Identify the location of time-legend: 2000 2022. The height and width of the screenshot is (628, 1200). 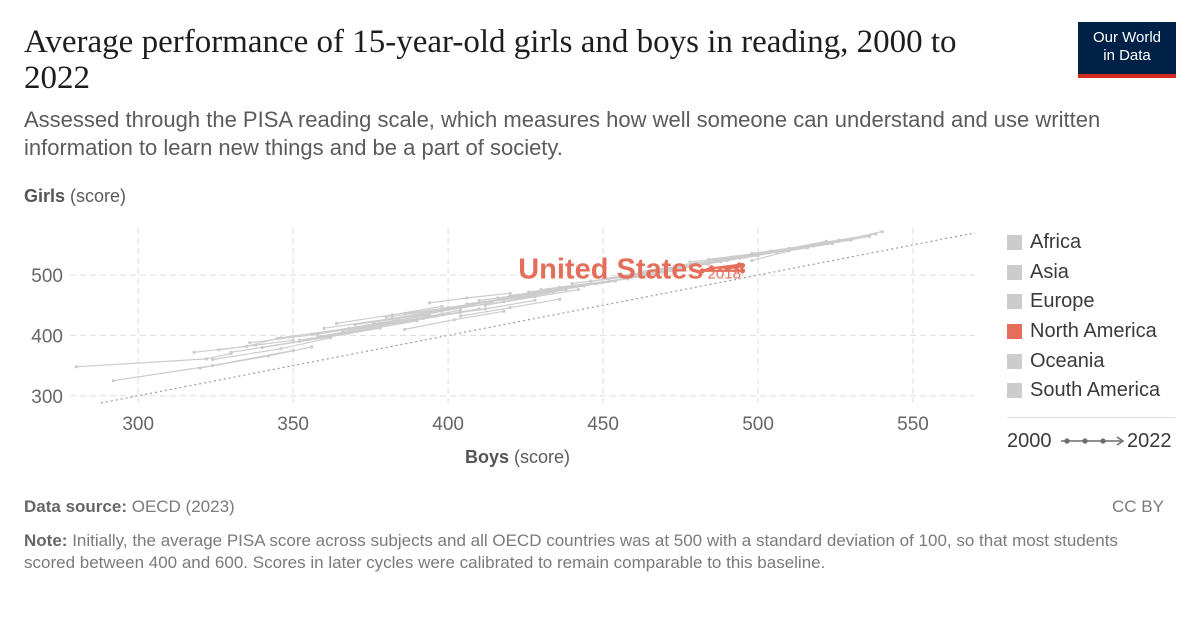
(1099, 442).